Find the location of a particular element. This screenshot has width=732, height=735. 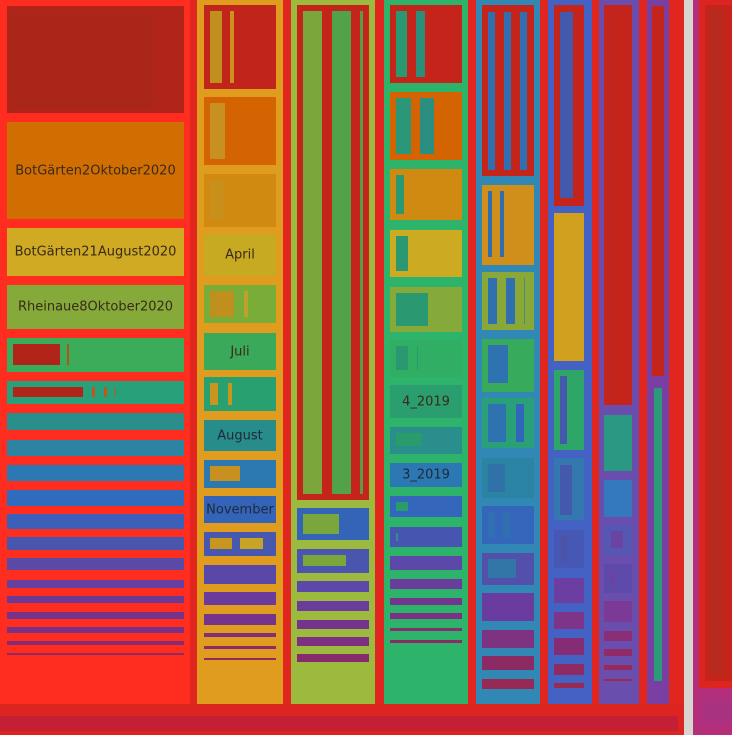

vertical-divider-scrollbar is located at coordinates (688, 367).